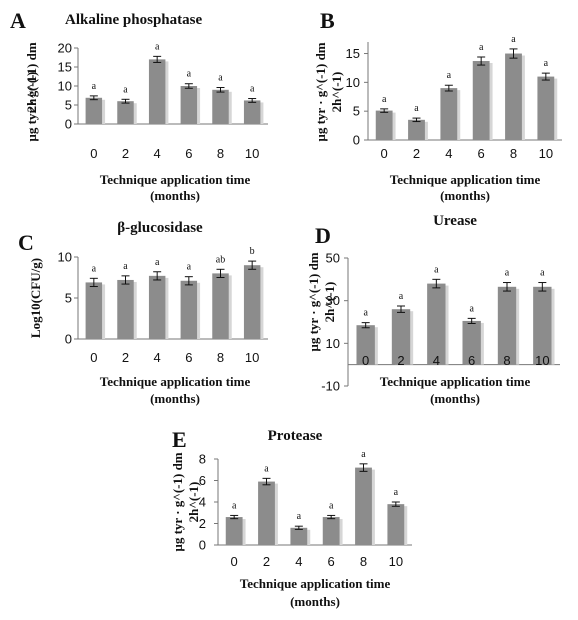 The width and height of the screenshot is (578, 620). What do you see at coordinates (179, 439) in the screenshot?
I see `panel-letter: E` at bounding box center [179, 439].